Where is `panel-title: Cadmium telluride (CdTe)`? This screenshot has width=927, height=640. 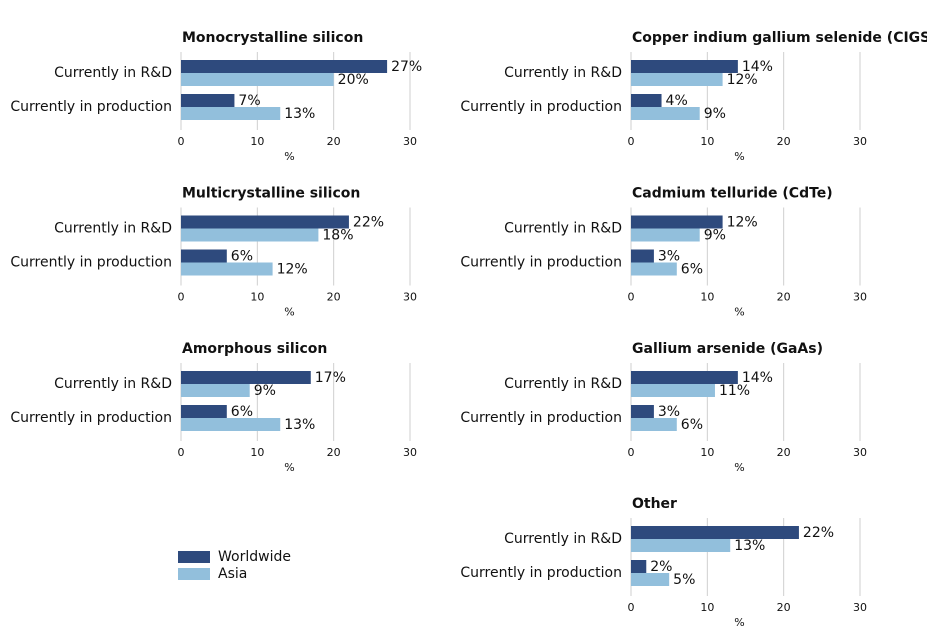 panel-title: Cadmium telluride (CdTe) is located at coordinates (732, 194).